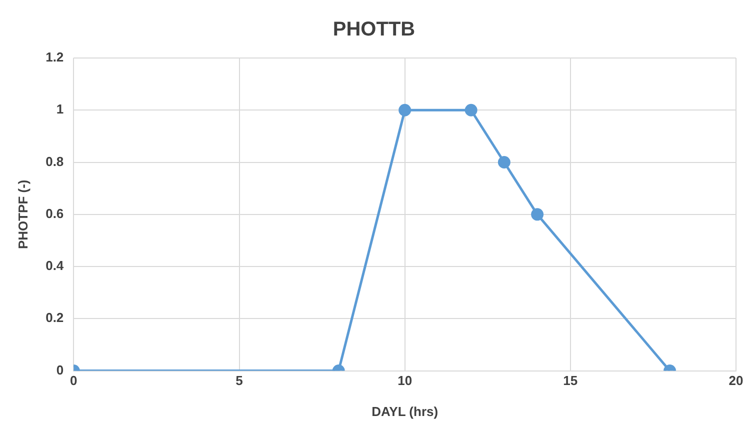 This screenshot has width=756, height=436. I want to click on y-tick-label: 0.2, so click(55, 318).